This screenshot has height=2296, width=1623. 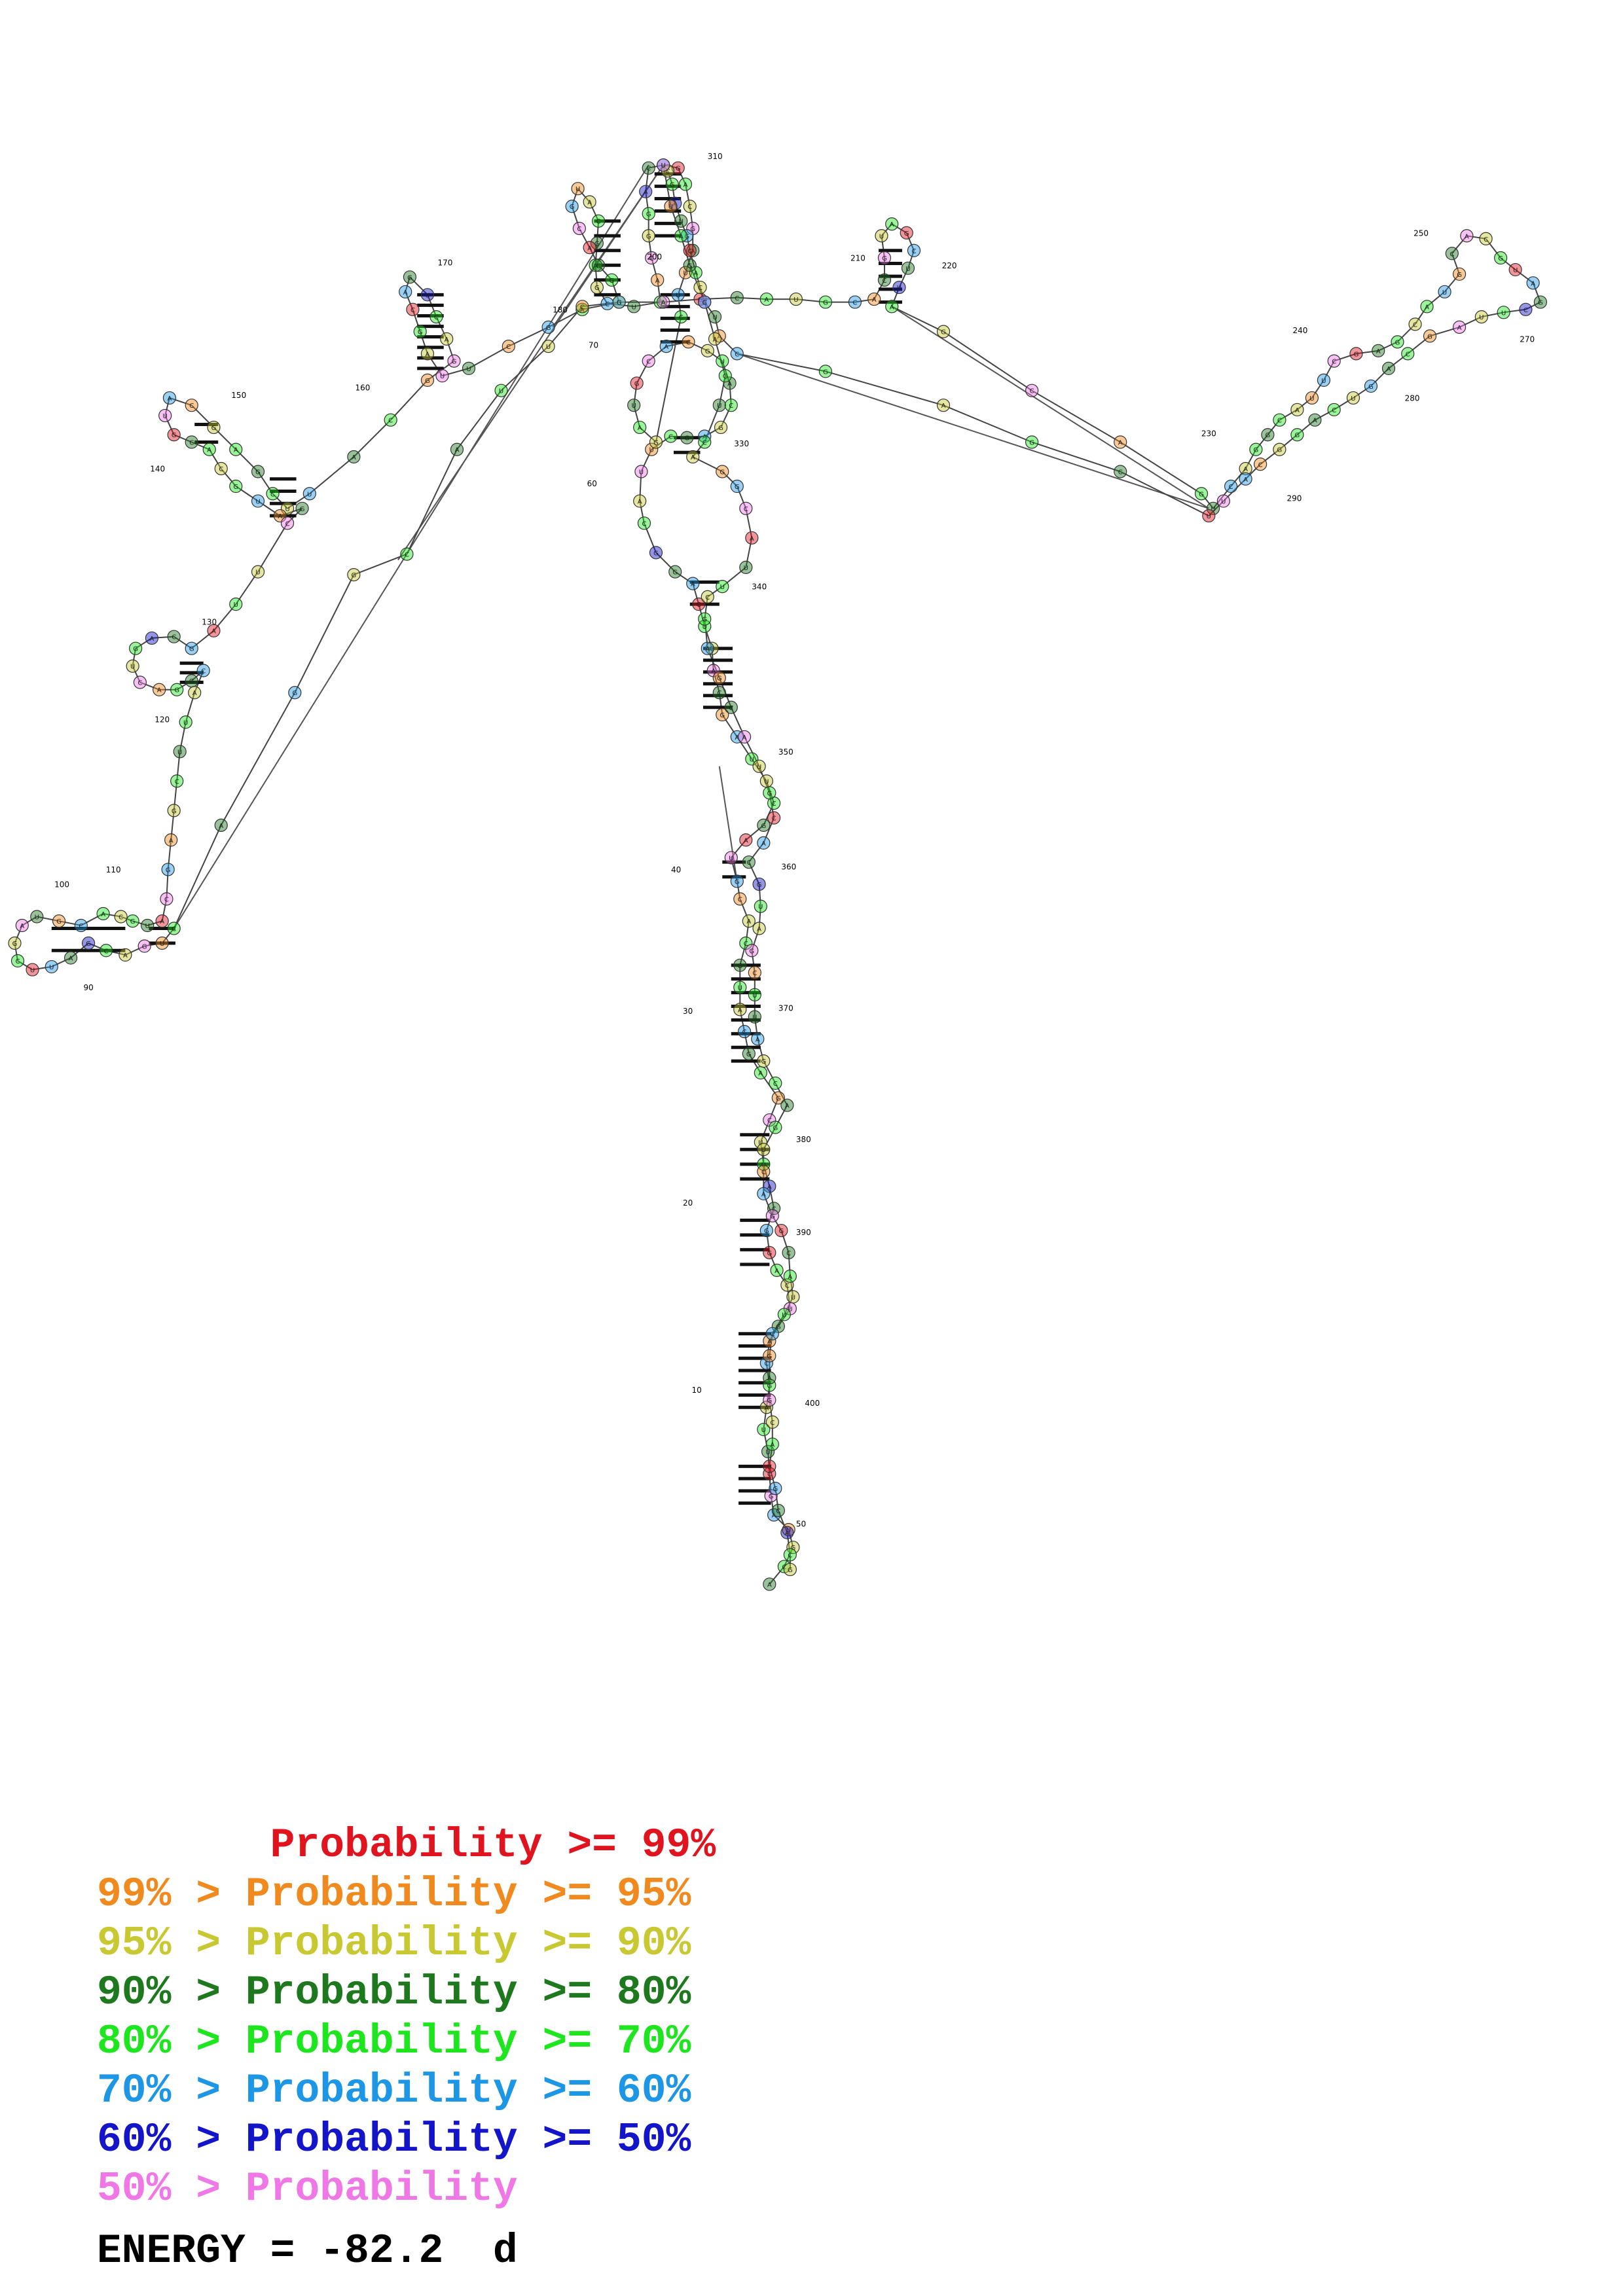 What do you see at coordinates (688, 1203) in the screenshot?
I see `position-label: 20` at bounding box center [688, 1203].